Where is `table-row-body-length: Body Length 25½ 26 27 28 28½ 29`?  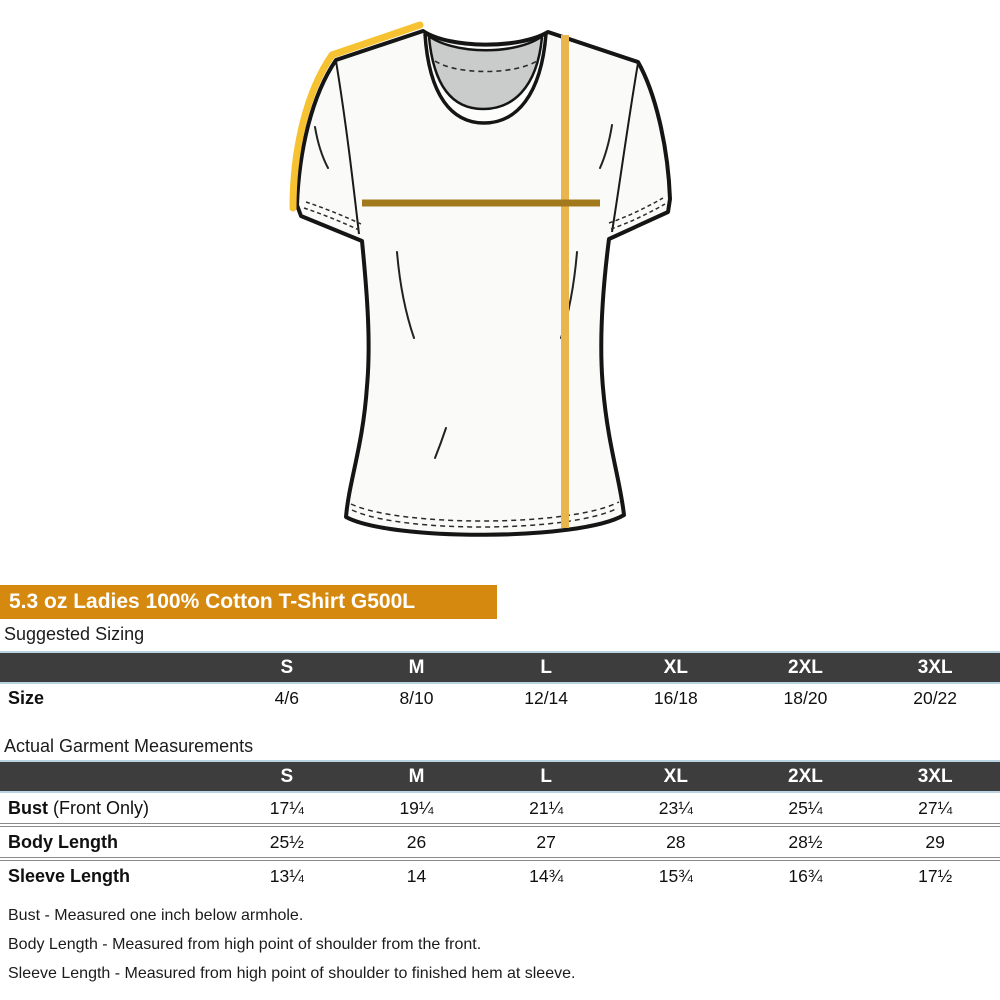
table-row-body-length: Body Length 25½ 26 27 28 28½ 29 is located at coordinates (500, 841).